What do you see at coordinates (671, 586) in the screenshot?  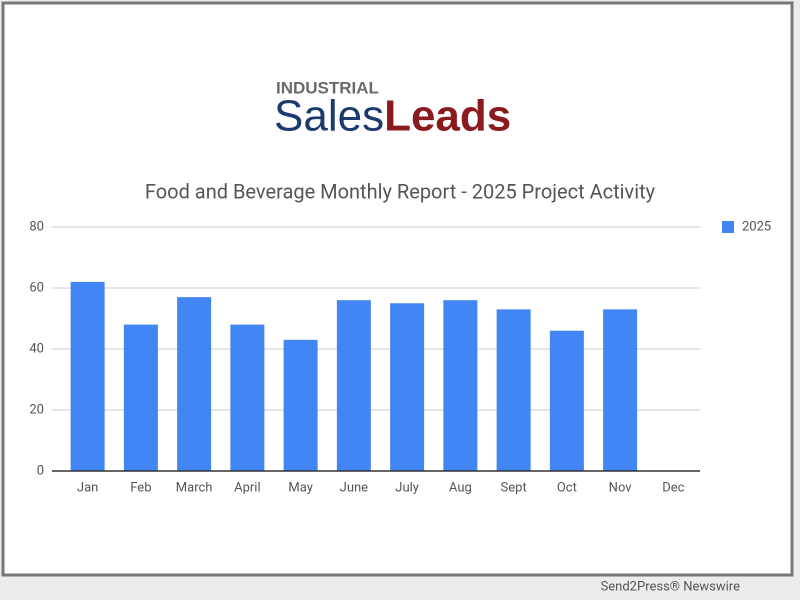 I see `footer: Send2Press® Newswire` at bounding box center [671, 586].